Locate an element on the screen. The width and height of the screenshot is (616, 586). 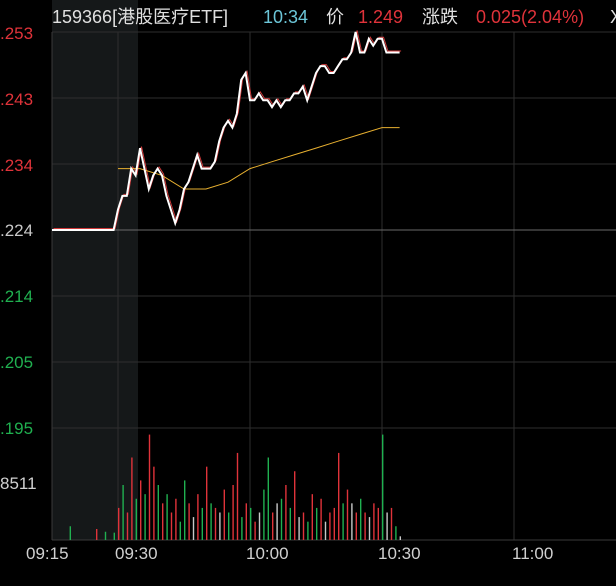
time-axis-label: 09:30 is located at coordinates (136, 553).